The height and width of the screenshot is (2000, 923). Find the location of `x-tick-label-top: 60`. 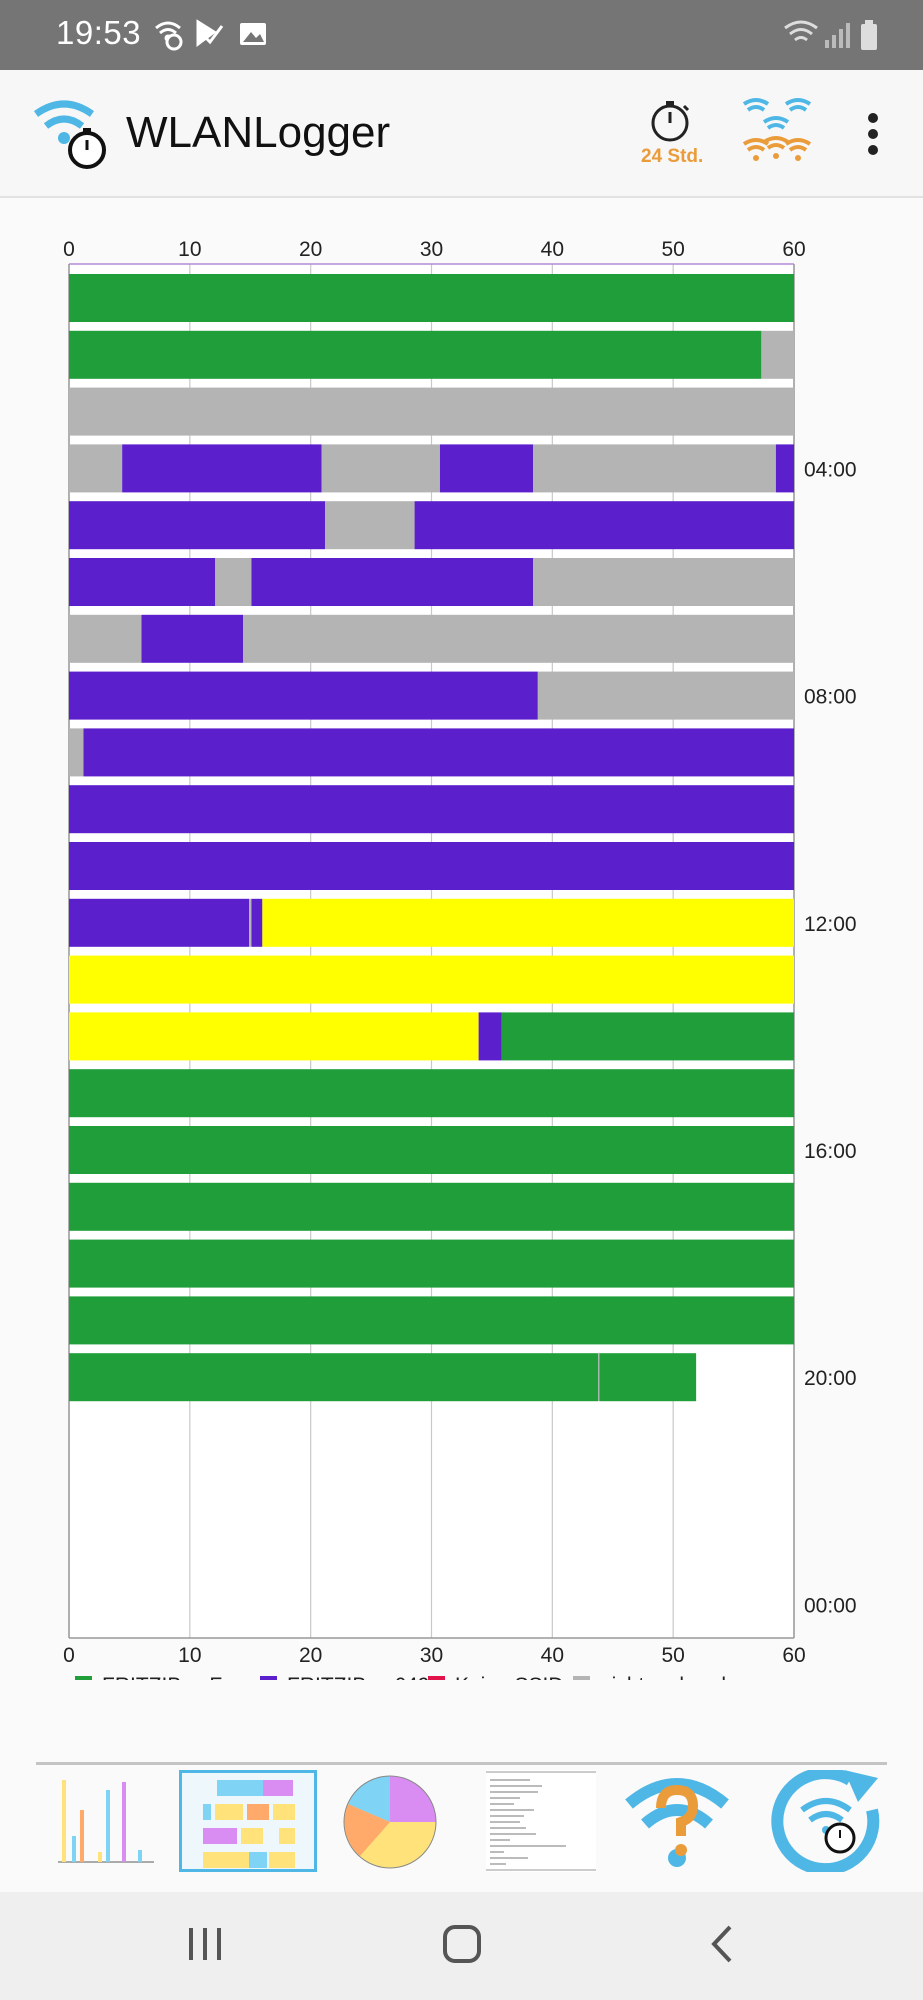

x-tick-label-top: 60 is located at coordinates (793, 249).